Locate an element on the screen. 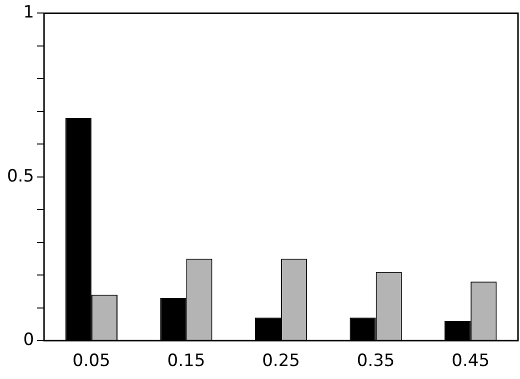 This screenshot has width=520, height=379. x-tick-label: 0.45 is located at coordinates (471, 361).